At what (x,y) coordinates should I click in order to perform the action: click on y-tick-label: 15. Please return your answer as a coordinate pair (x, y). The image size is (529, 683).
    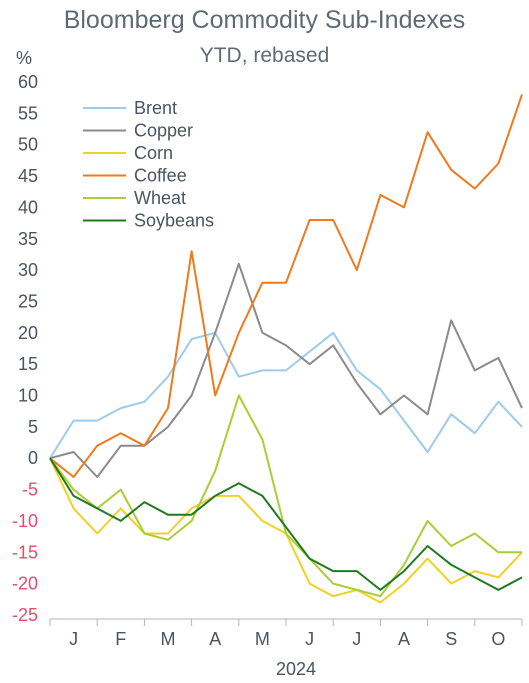
    Looking at the image, I should click on (28, 364).